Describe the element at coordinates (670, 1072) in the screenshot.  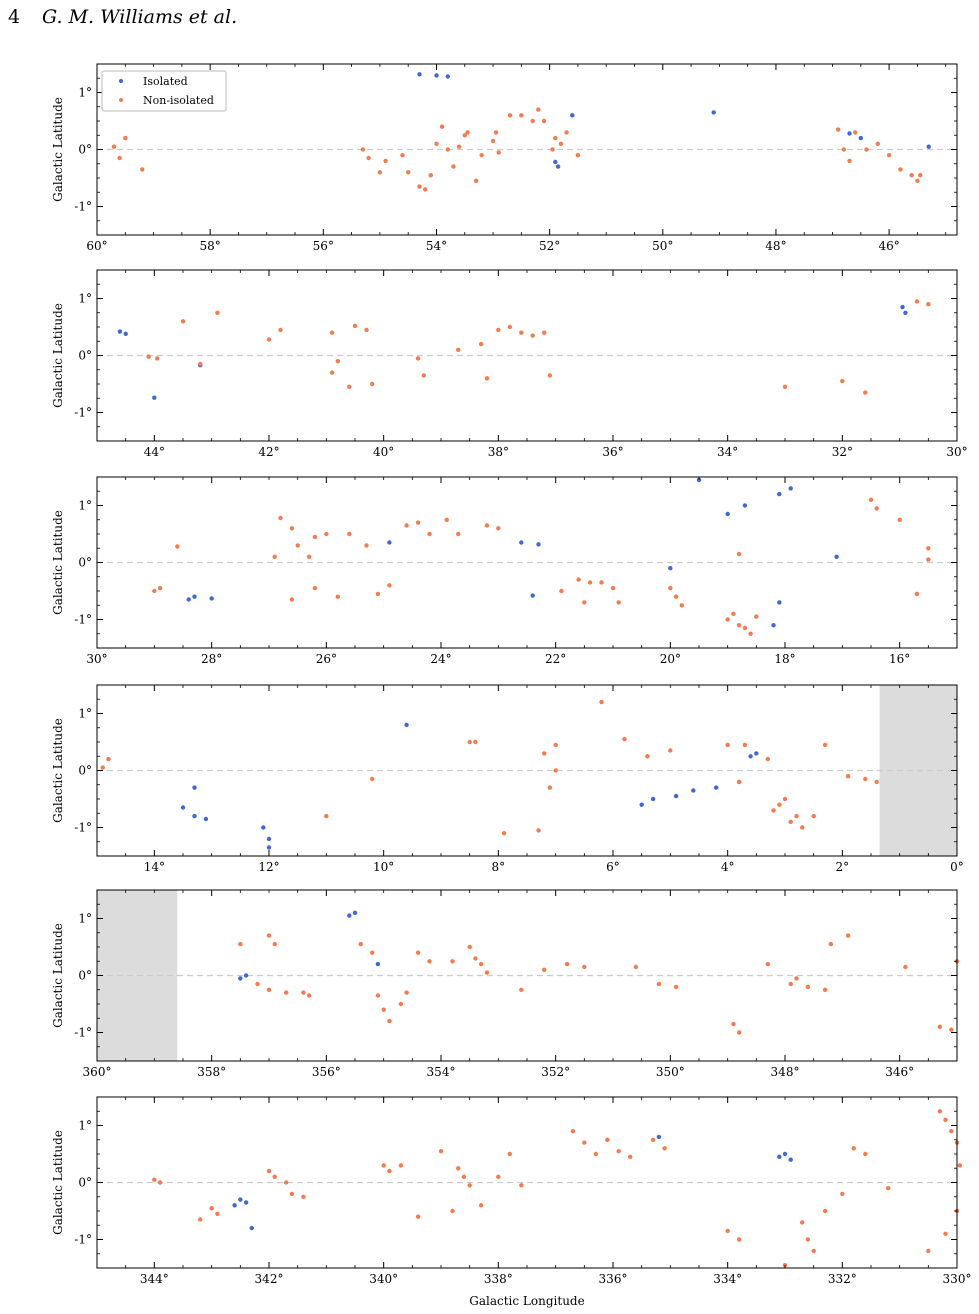
I see `x-tick-label: 350°` at that location.